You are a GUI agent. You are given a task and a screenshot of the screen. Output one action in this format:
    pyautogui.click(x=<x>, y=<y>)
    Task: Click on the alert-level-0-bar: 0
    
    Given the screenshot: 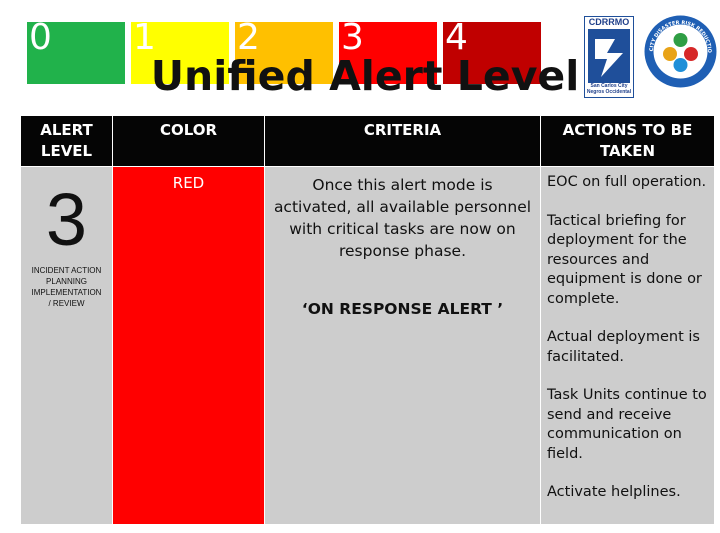 What is the action you would take?
    pyautogui.click(x=76, y=50)
    